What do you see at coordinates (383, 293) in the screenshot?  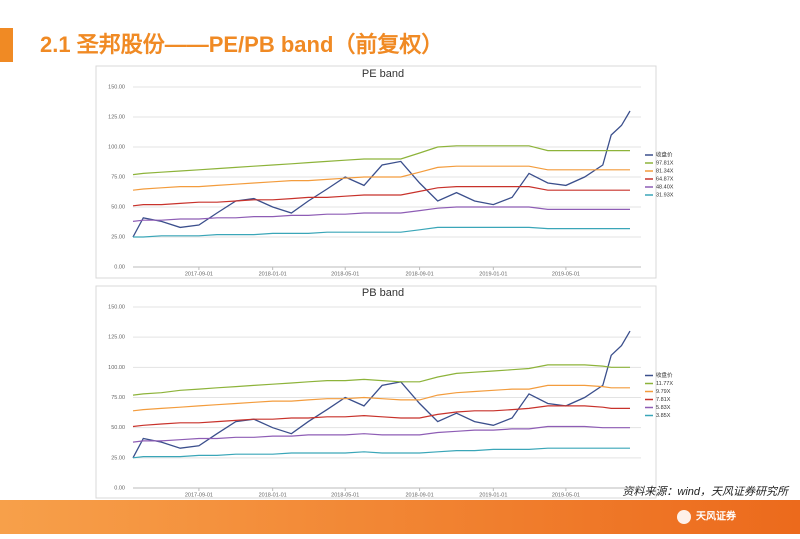 I see `chart-title: PB band` at bounding box center [383, 293].